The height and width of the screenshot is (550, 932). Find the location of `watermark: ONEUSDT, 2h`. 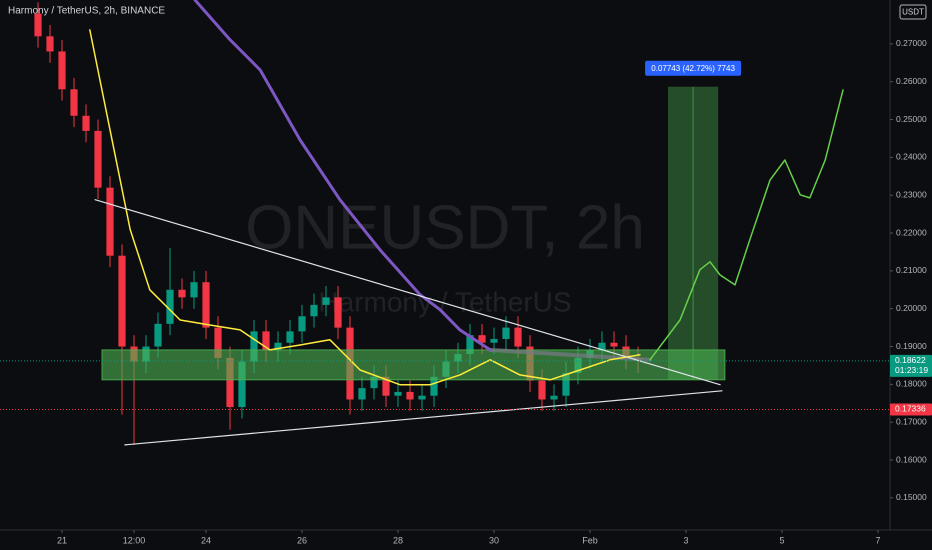

watermark: ONEUSDT, 2h is located at coordinates (445, 227).